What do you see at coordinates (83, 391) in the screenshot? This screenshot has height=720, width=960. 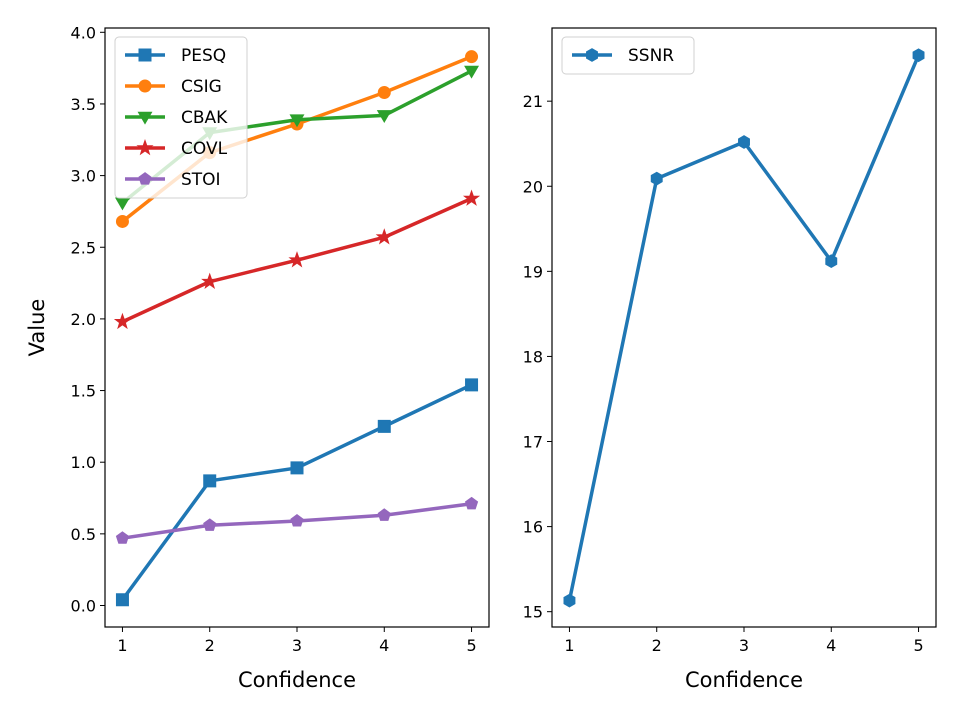 I see `y-tick-label: 1.5` at bounding box center [83, 391].